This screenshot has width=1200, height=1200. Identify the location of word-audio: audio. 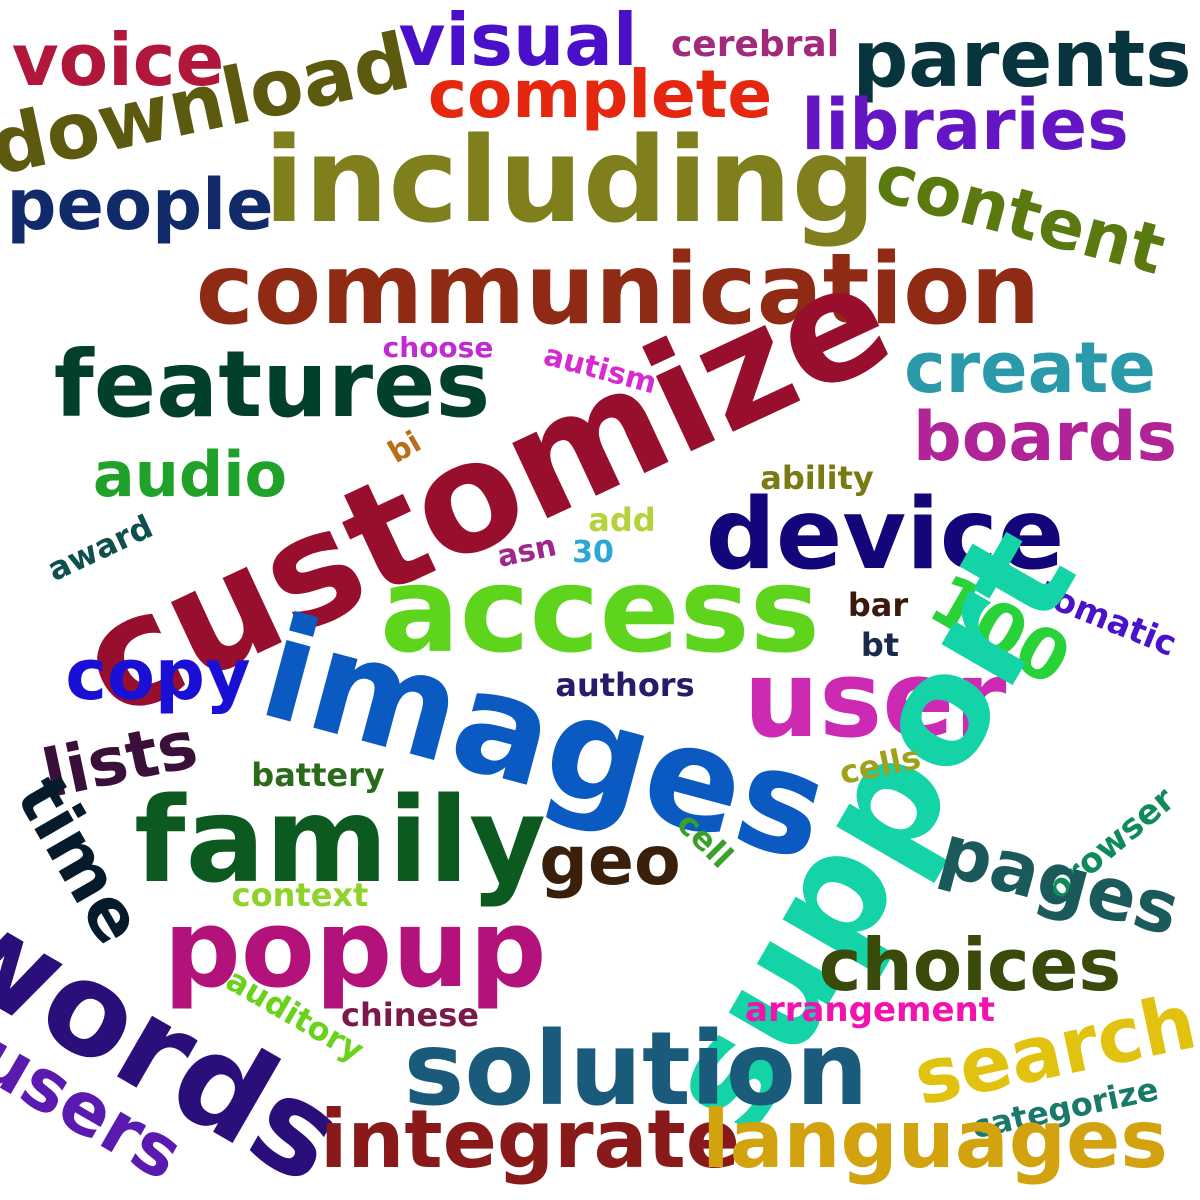
(190, 474).